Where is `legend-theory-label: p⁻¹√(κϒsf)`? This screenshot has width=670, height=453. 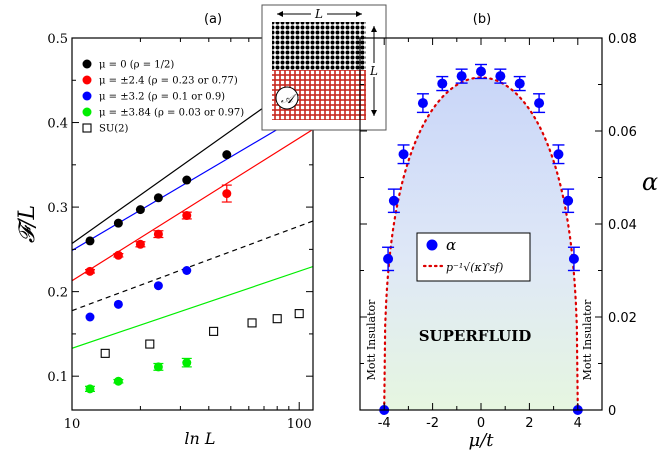 legend-theory-label: p⁻¹√(κϒsf) is located at coordinates (474, 267).